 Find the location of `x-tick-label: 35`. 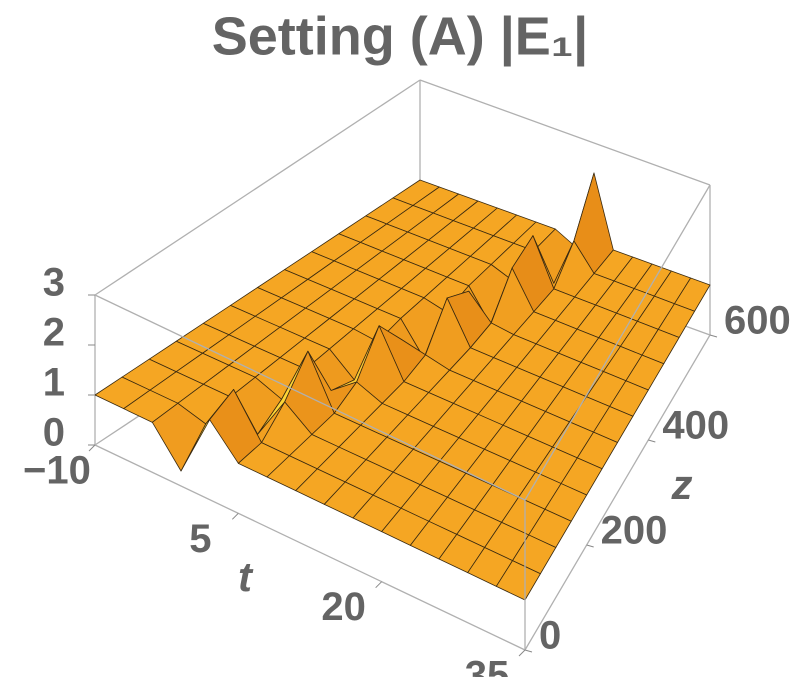

x-tick-label: 35 is located at coordinates (487, 665).